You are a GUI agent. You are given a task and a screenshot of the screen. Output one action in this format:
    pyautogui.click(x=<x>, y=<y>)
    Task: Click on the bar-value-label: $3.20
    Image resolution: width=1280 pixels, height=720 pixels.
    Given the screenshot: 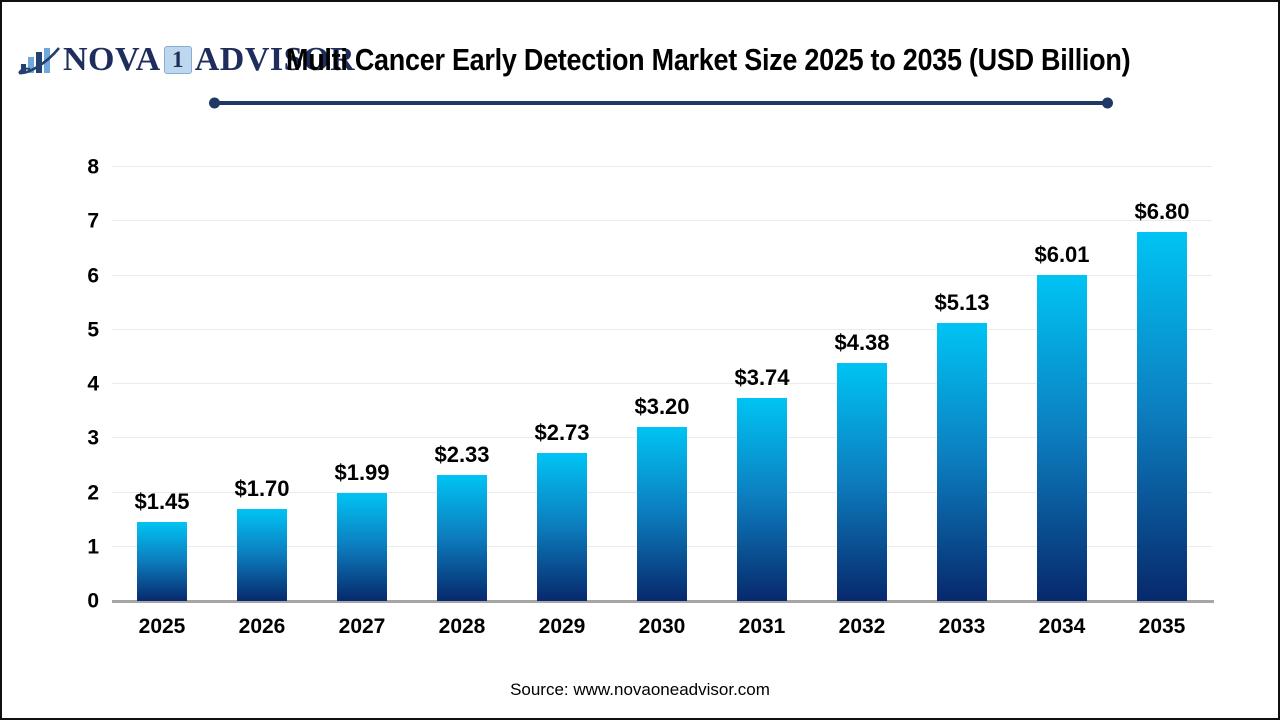 What is the action you would take?
    pyautogui.click(x=662, y=407)
    